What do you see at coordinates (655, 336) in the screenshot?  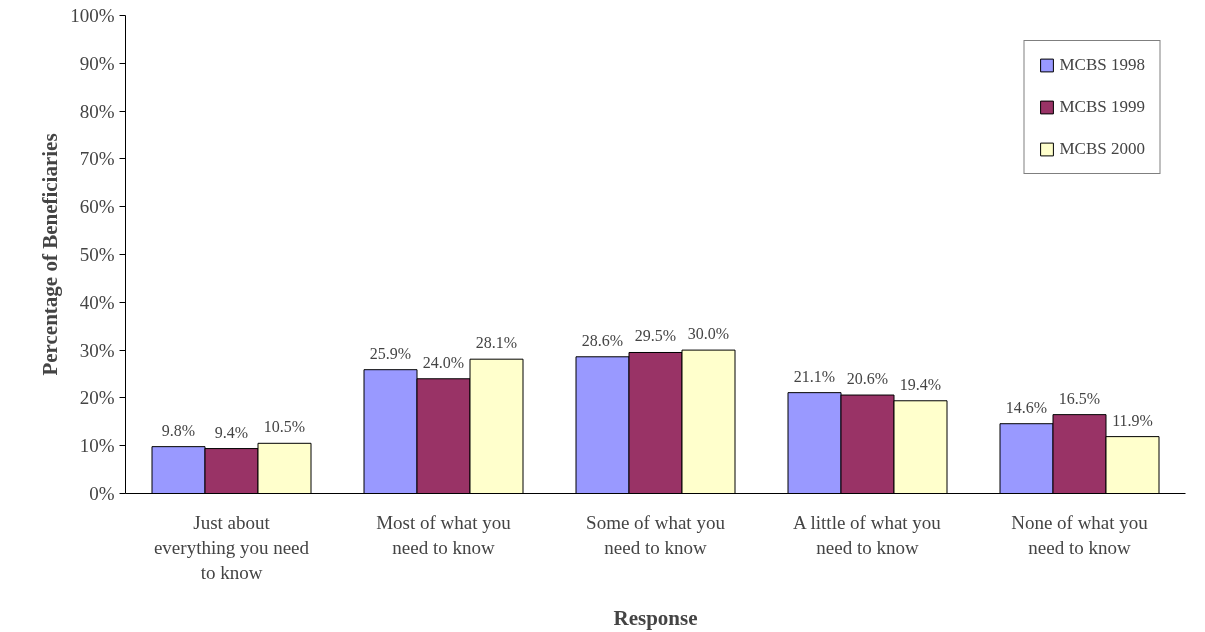 I see `data-label: 29.5%` at bounding box center [655, 336].